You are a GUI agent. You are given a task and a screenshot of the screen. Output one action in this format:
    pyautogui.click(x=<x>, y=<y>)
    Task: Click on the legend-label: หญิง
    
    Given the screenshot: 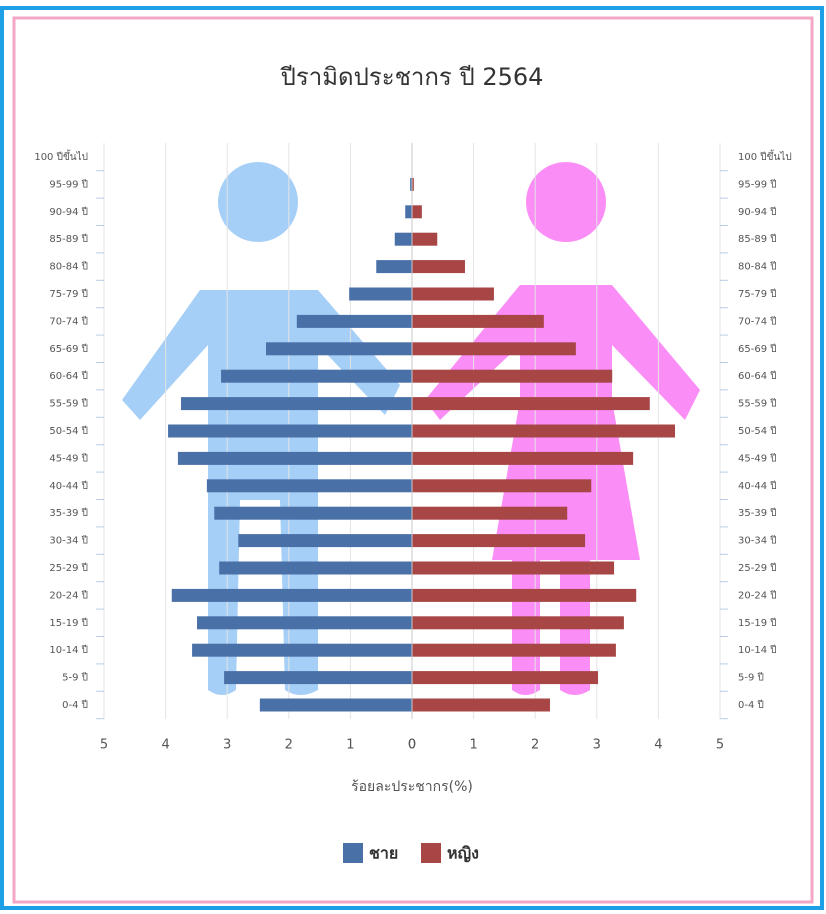 What is the action you would take?
    pyautogui.click(x=463, y=854)
    